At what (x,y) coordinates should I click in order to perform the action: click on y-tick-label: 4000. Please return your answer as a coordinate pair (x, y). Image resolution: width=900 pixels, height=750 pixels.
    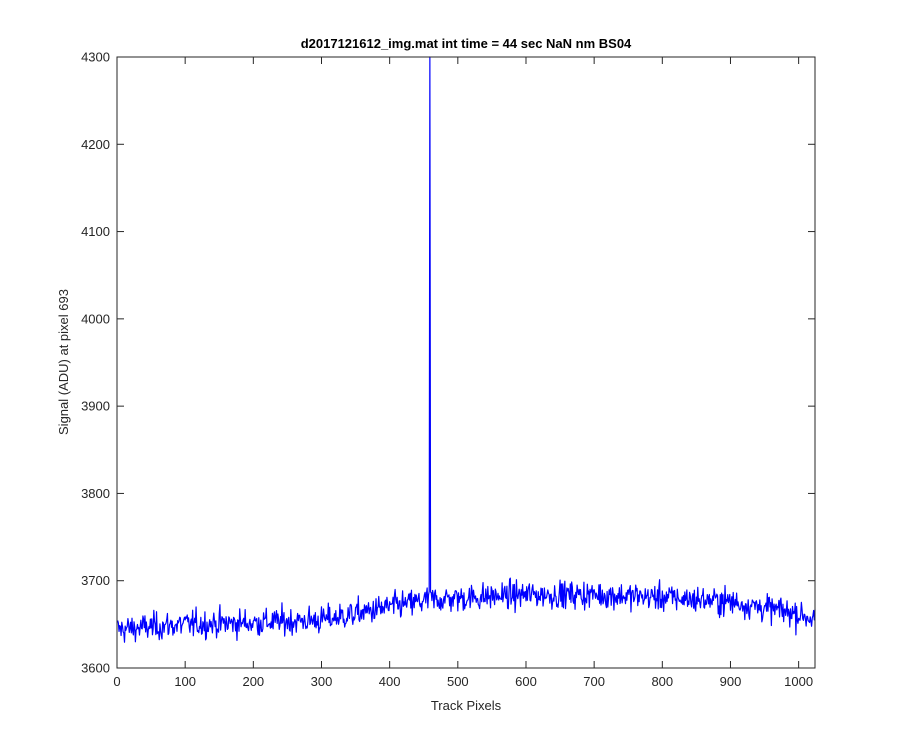
    Looking at the image, I should click on (95, 318).